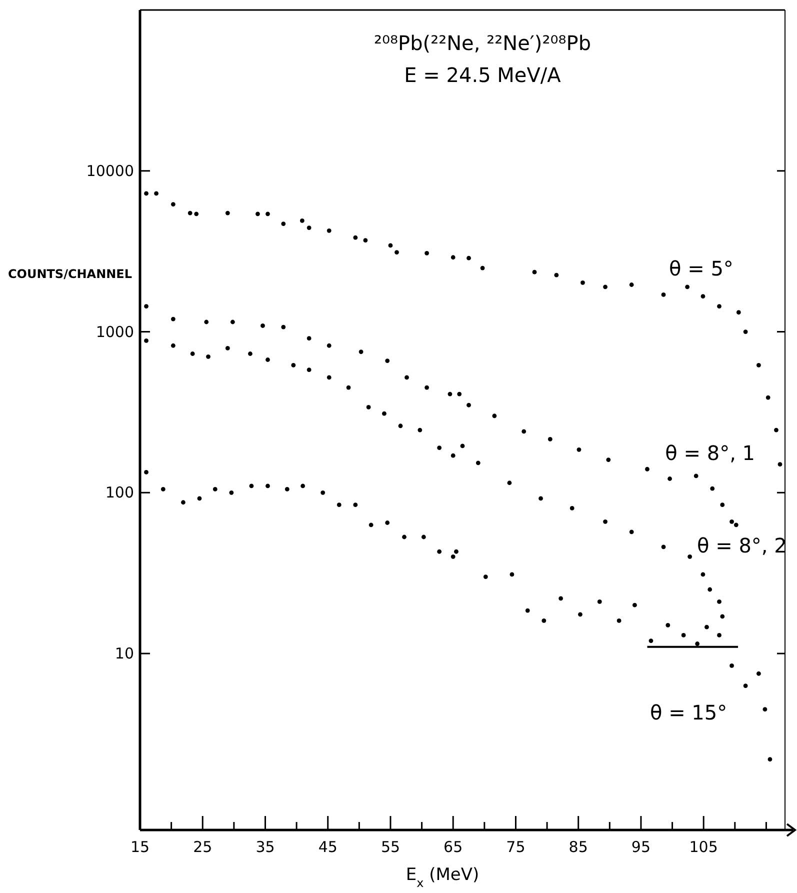 Image resolution: width=797 pixels, height=893 pixels. I want to click on x-tick-label: 15, so click(140, 847).